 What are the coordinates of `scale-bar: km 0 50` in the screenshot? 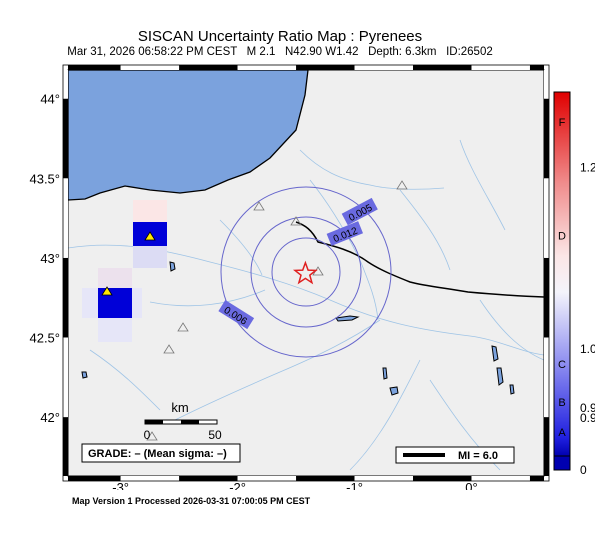 It's located at (183, 421).